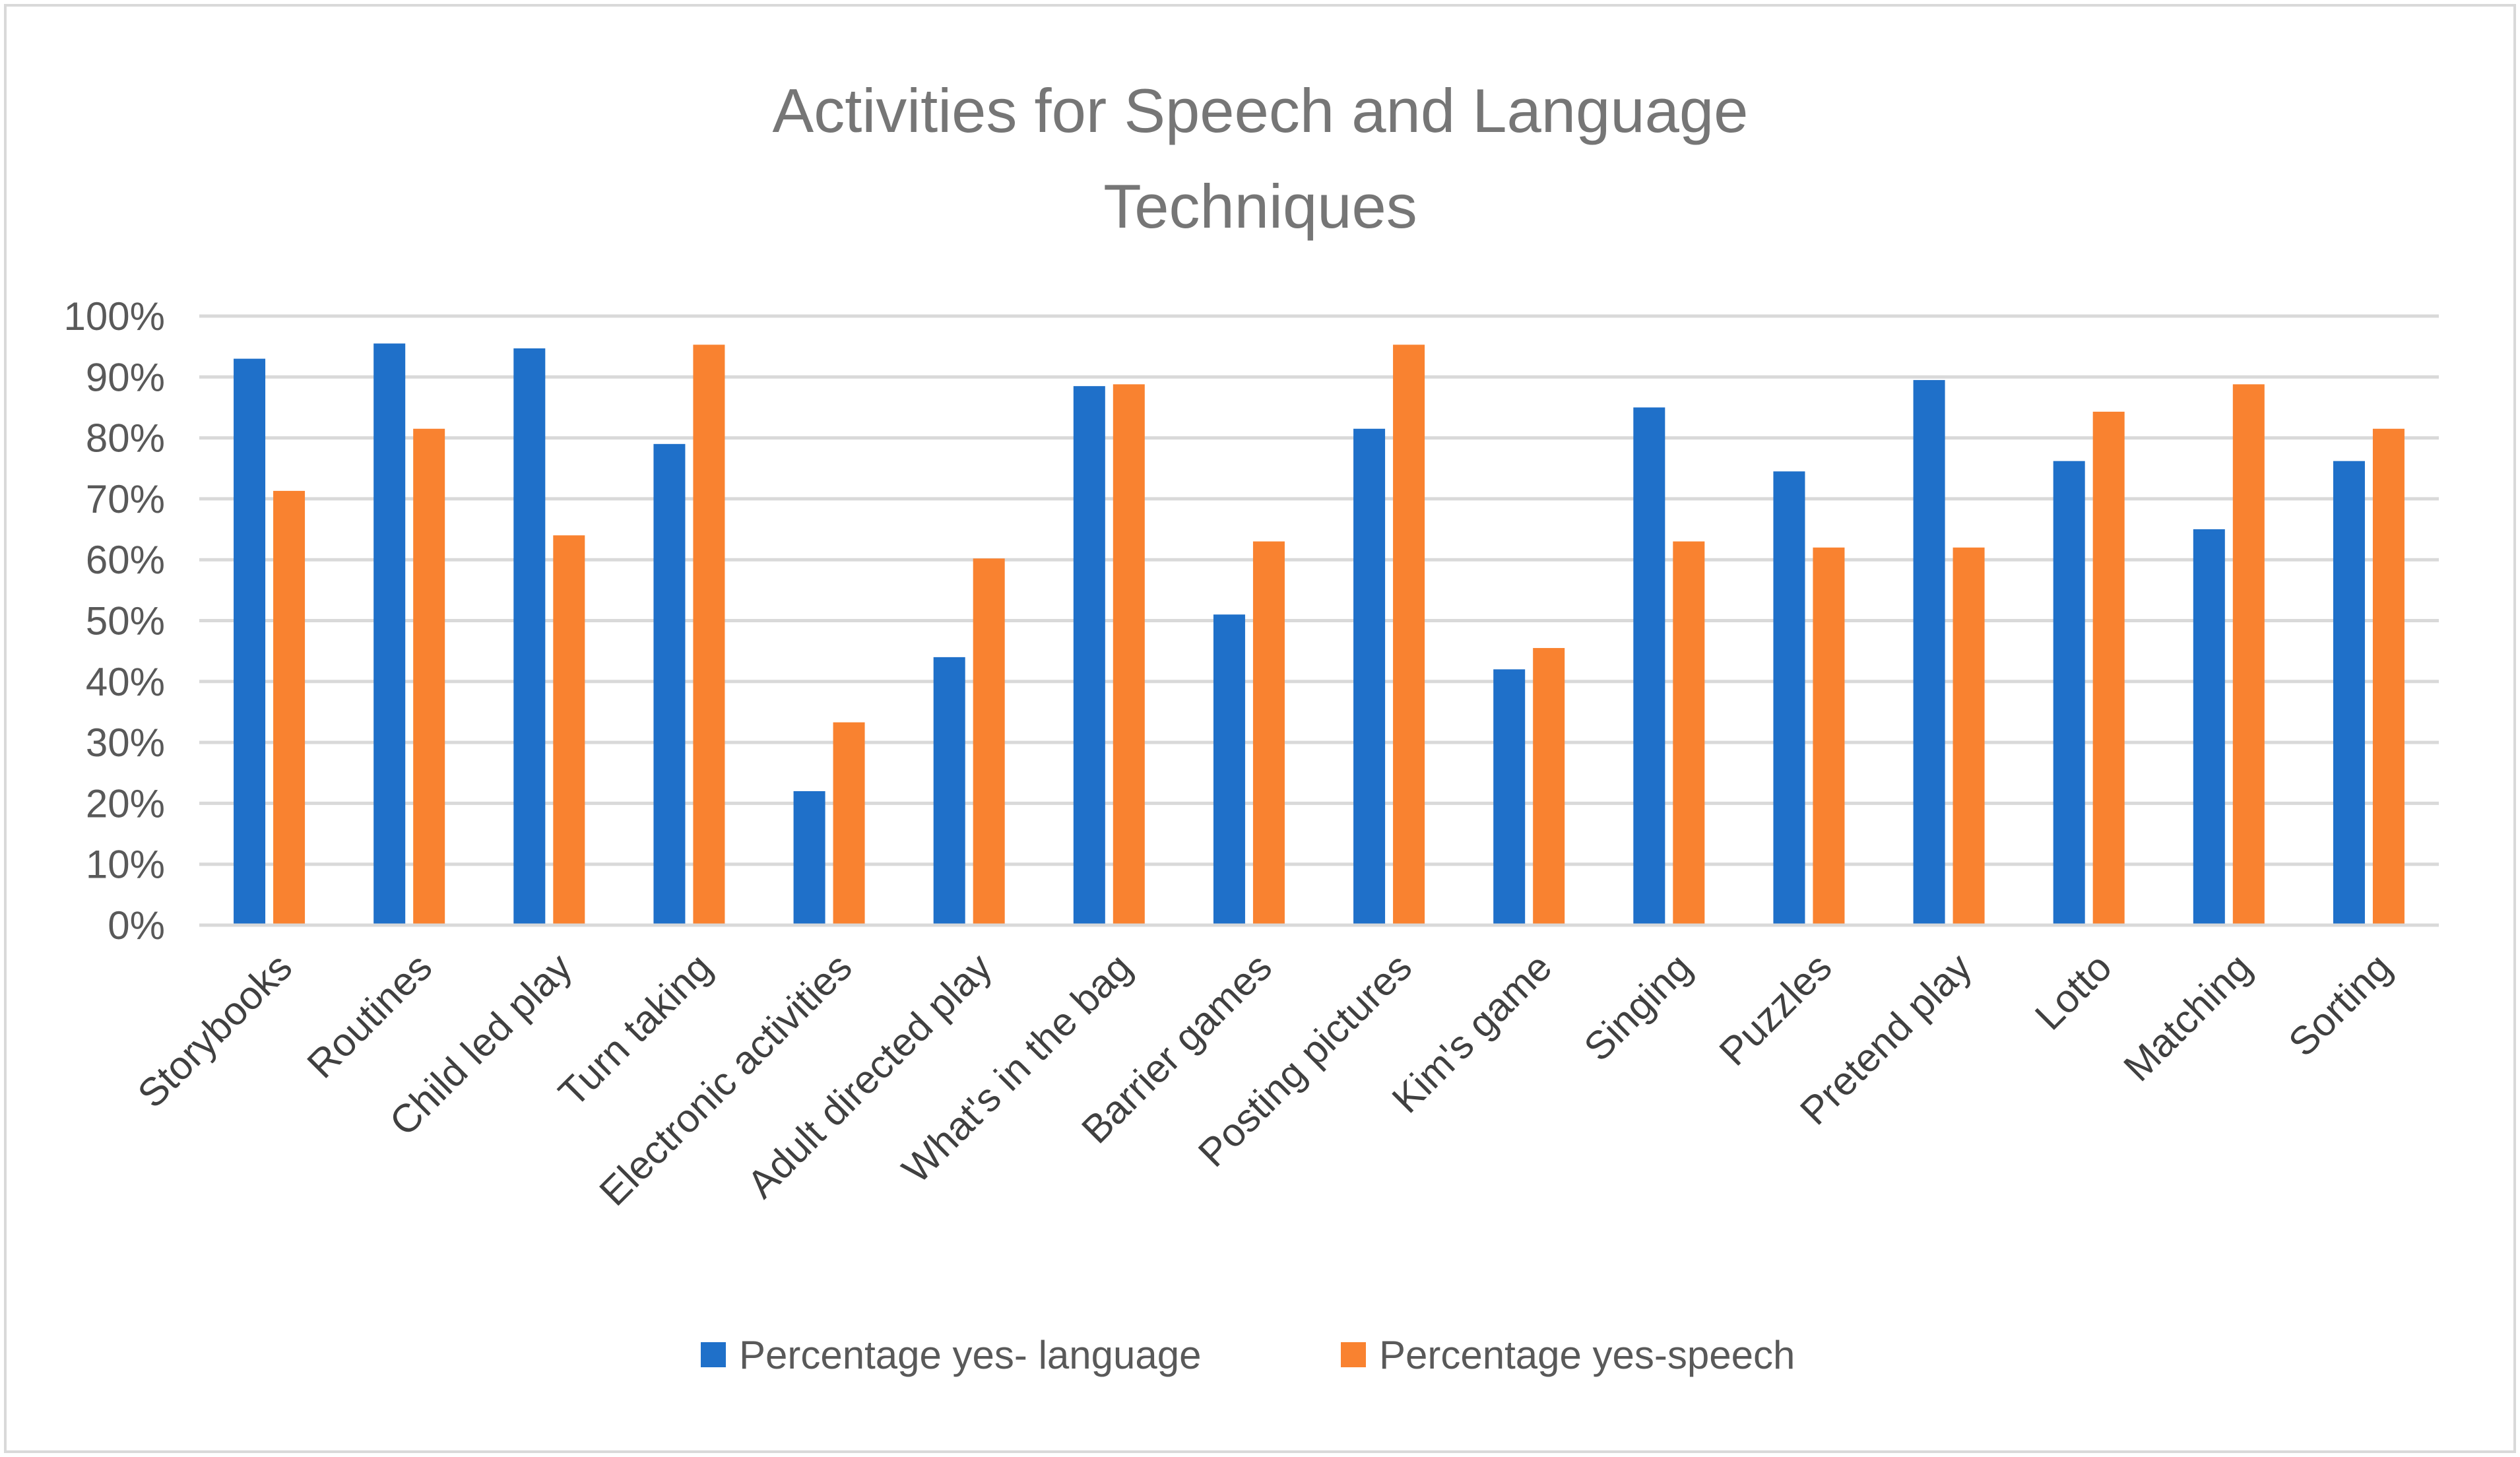 This screenshot has height=1457, width=2520. Describe the element at coordinates (1260, 206) in the screenshot. I see `chart-title-line-2: Techniques` at that location.